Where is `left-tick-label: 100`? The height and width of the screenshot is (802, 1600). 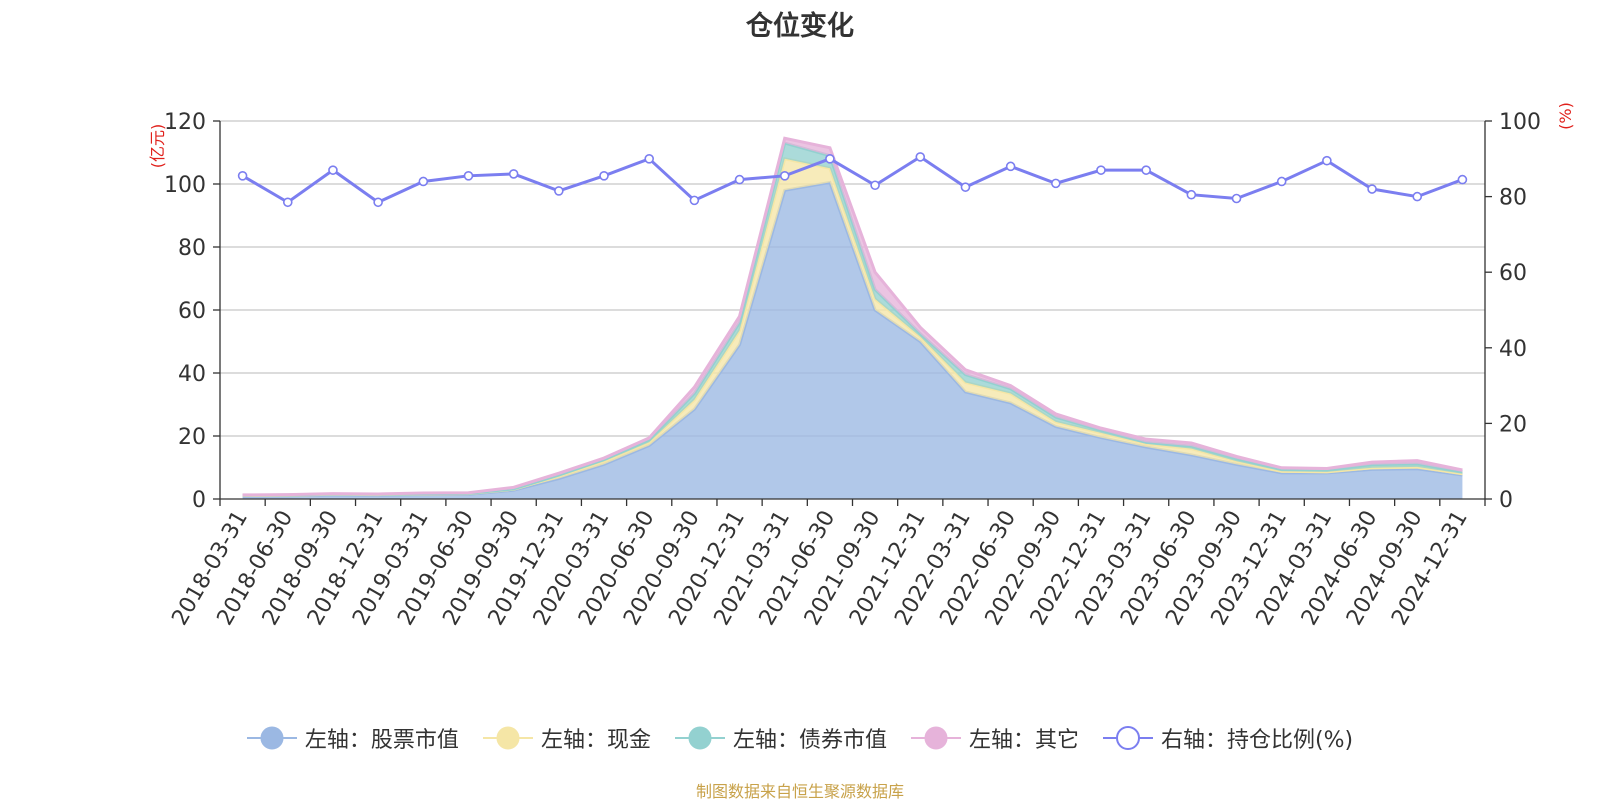
left-tick-label: 100 is located at coordinates (185, 185).